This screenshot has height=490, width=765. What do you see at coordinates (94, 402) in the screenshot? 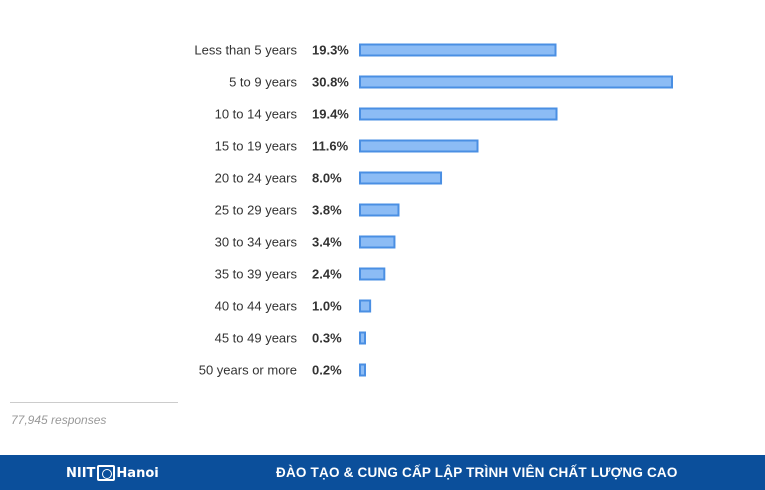
I see `divider` at bounding box center [94, 402].